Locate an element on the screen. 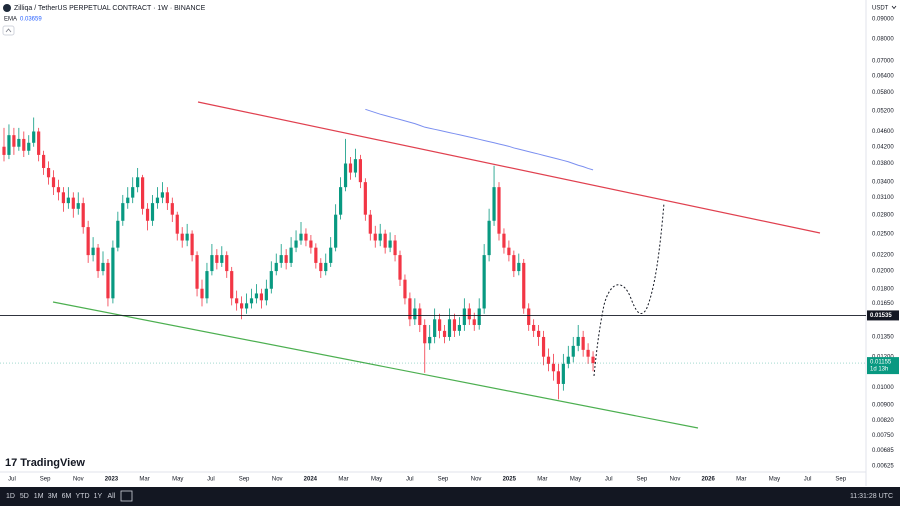 This screenshot has width=900, height=506. currency-label: USDT is located at coordinates (880, 9).